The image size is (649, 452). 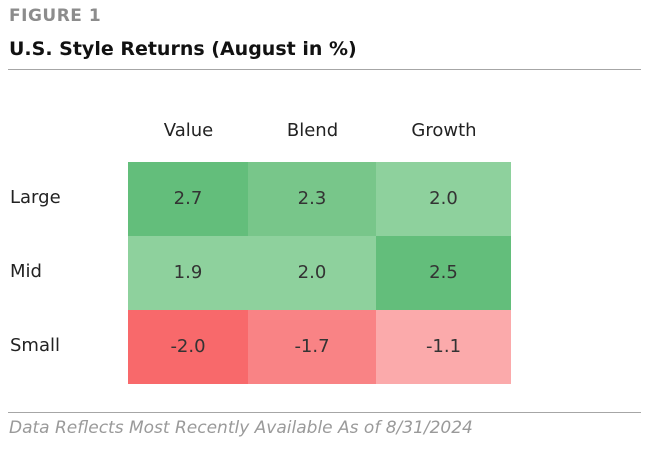 What do you see at coordinates (443, 347) in the screenshot?
I see `heatmap-cell-small-growth: -1.1` at bounding box center [443, 347].